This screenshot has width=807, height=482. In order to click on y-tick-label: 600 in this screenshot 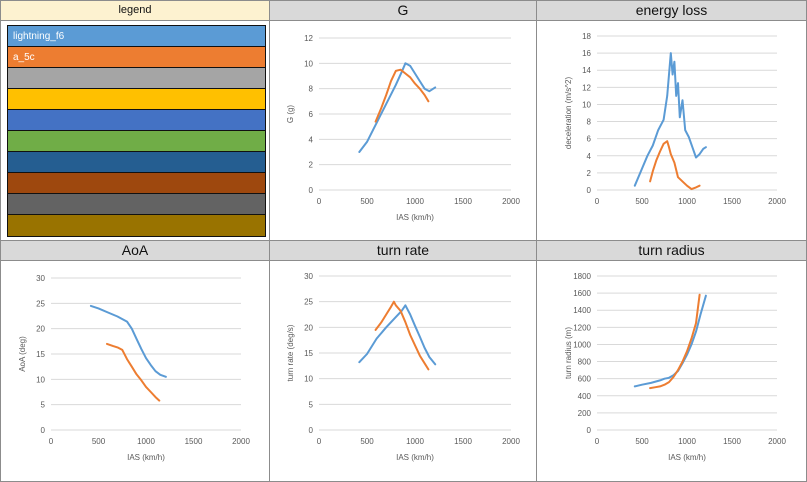, I will do `click(585, 379)`.